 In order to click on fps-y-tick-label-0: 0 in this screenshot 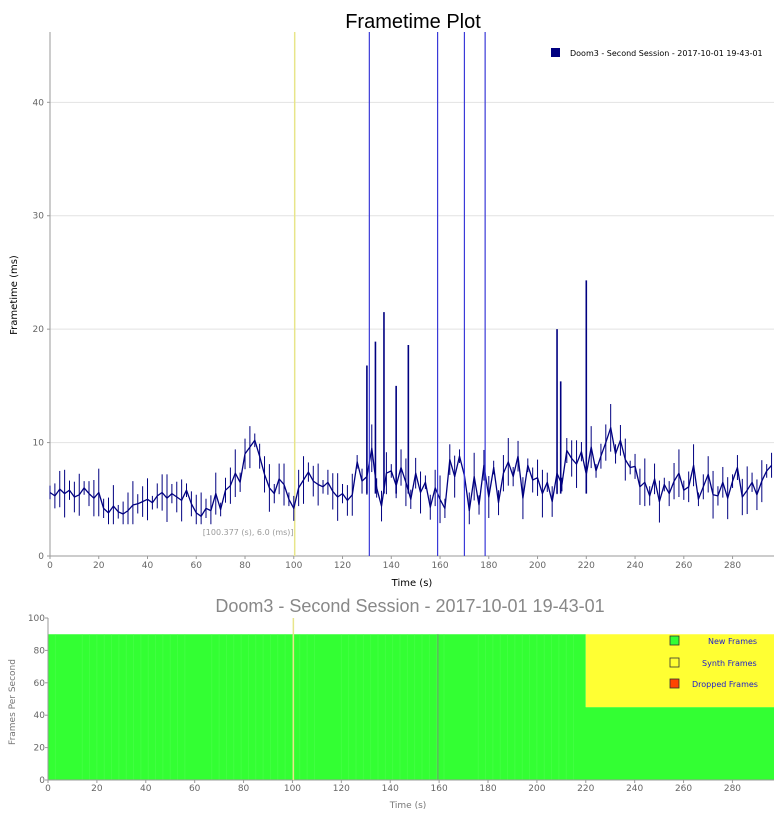, I will do `click(42, 781)`.